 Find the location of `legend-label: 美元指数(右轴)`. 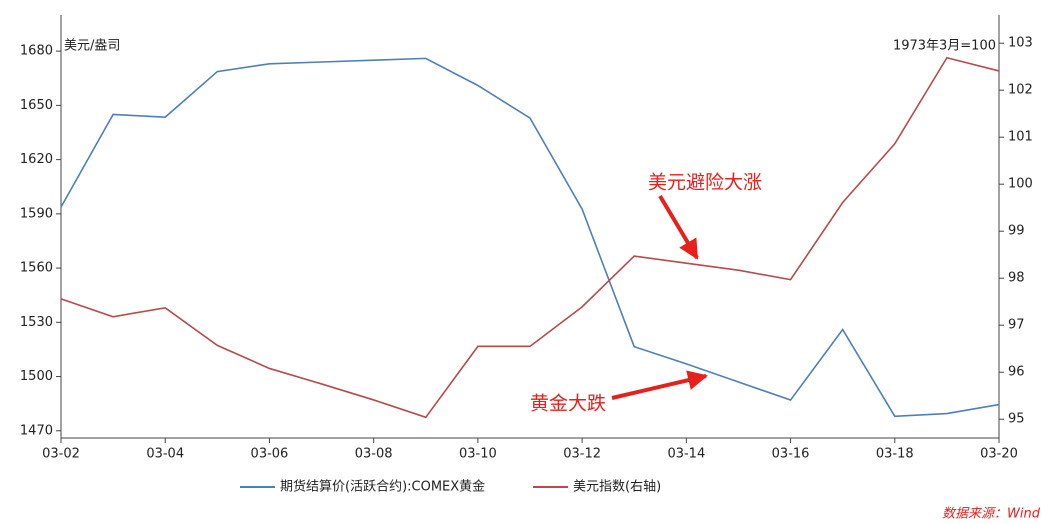

legend-label: 美元指数(右轴) is located at coordinates (617, 487).